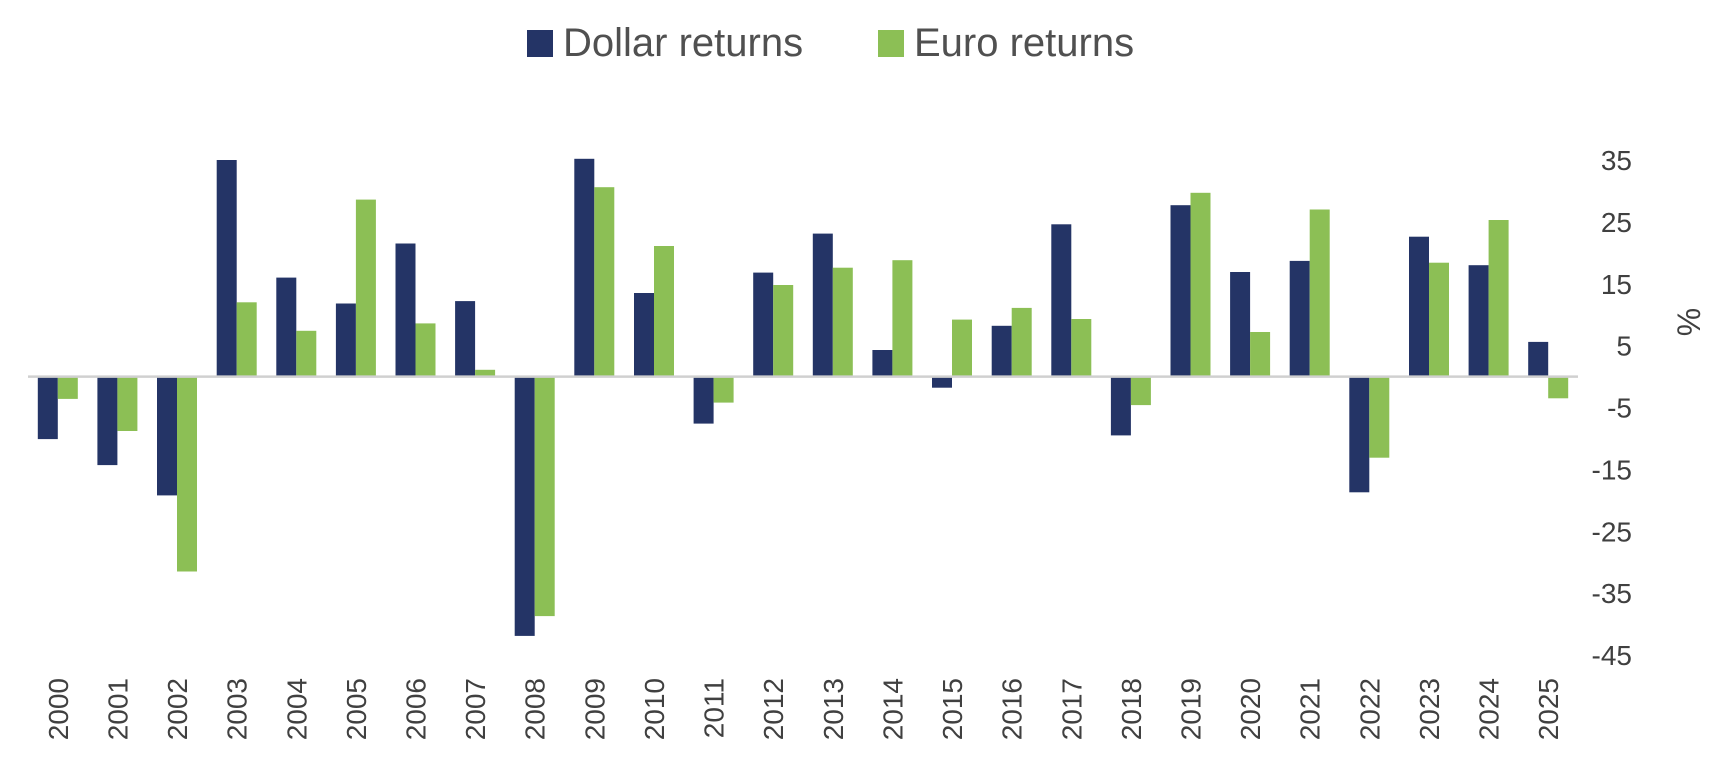 This screenshot has height=780, width=1732. What do you see at coordinates (1024, 43) in the screenshot?
I see `legend-label-euro: Euro returns` at bounding box center [1024, 43].